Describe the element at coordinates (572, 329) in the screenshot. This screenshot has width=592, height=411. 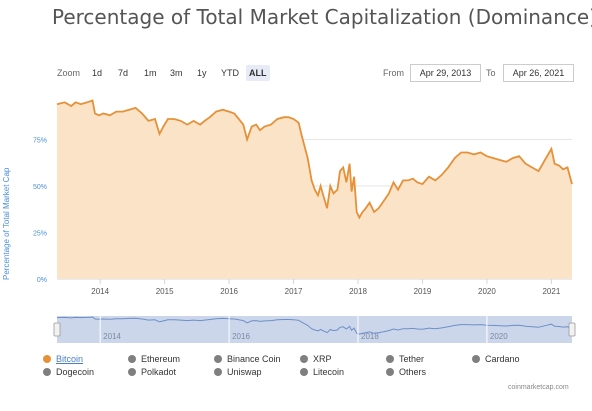
I see `navigator-handle-right` at that location.